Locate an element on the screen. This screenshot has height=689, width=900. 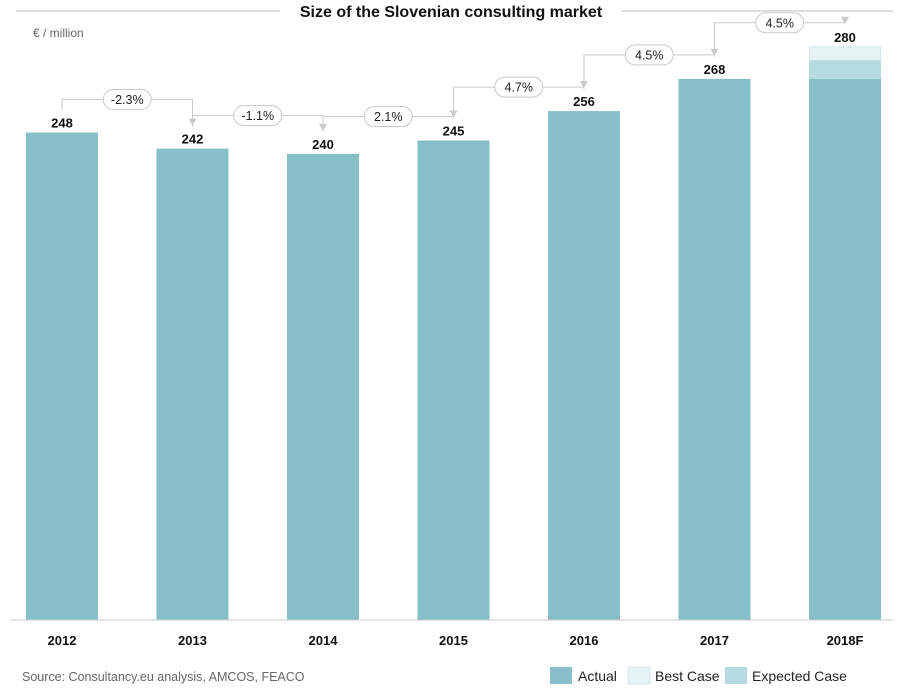
x-tick-label-2012: 2012 is located at coordinates (62, 640).